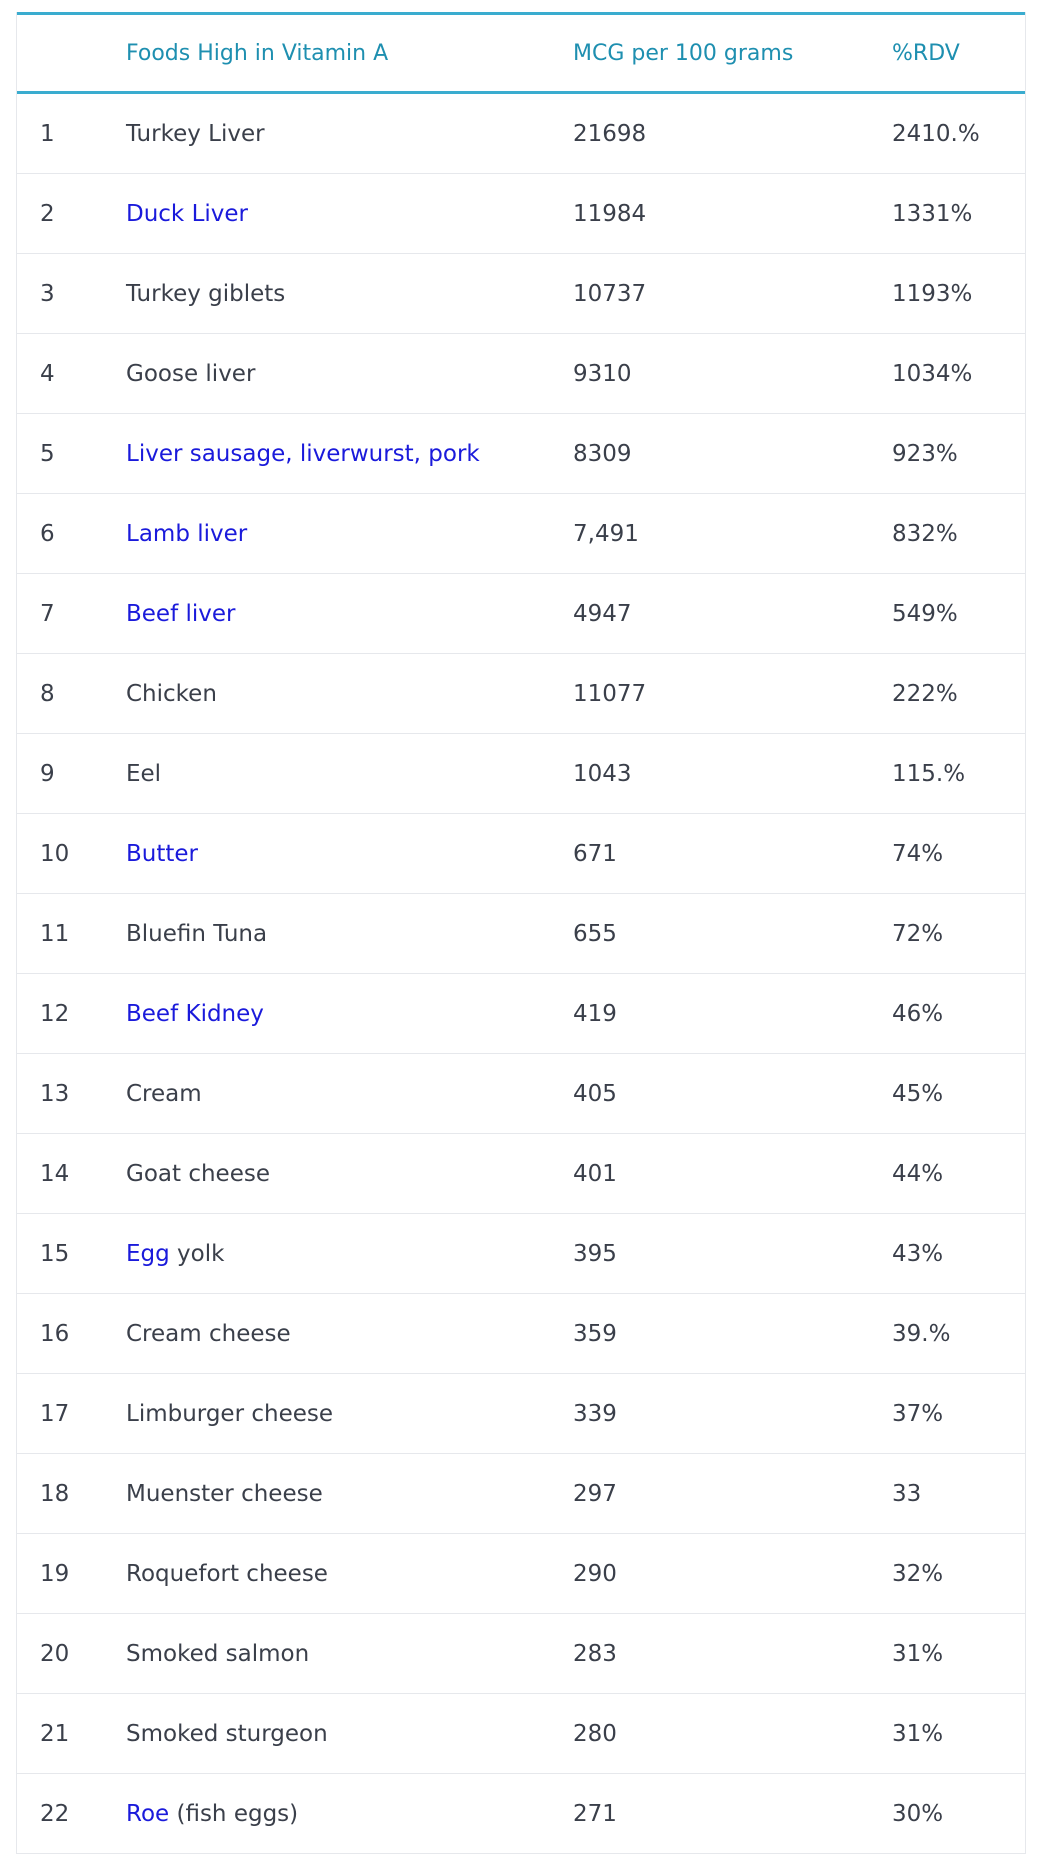  Describe the element at coordinates (918, 1253) in the screenshot. I see `rdv-value: 43%` at that location.